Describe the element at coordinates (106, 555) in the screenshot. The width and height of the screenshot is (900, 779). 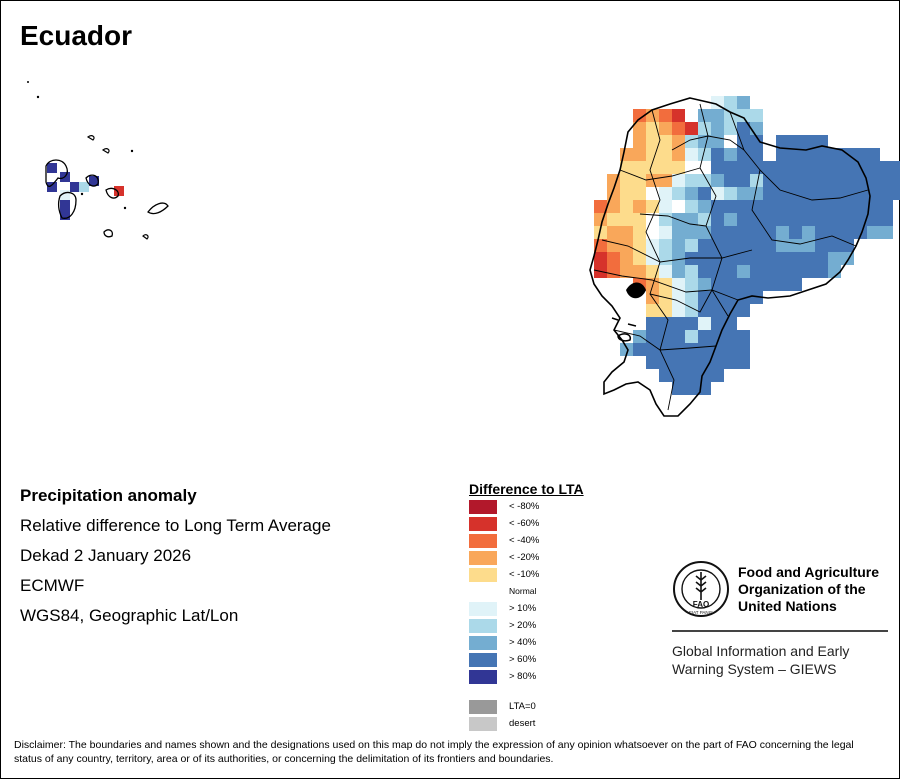
I see `period-label: Dekad 2 January 2026` at that location.